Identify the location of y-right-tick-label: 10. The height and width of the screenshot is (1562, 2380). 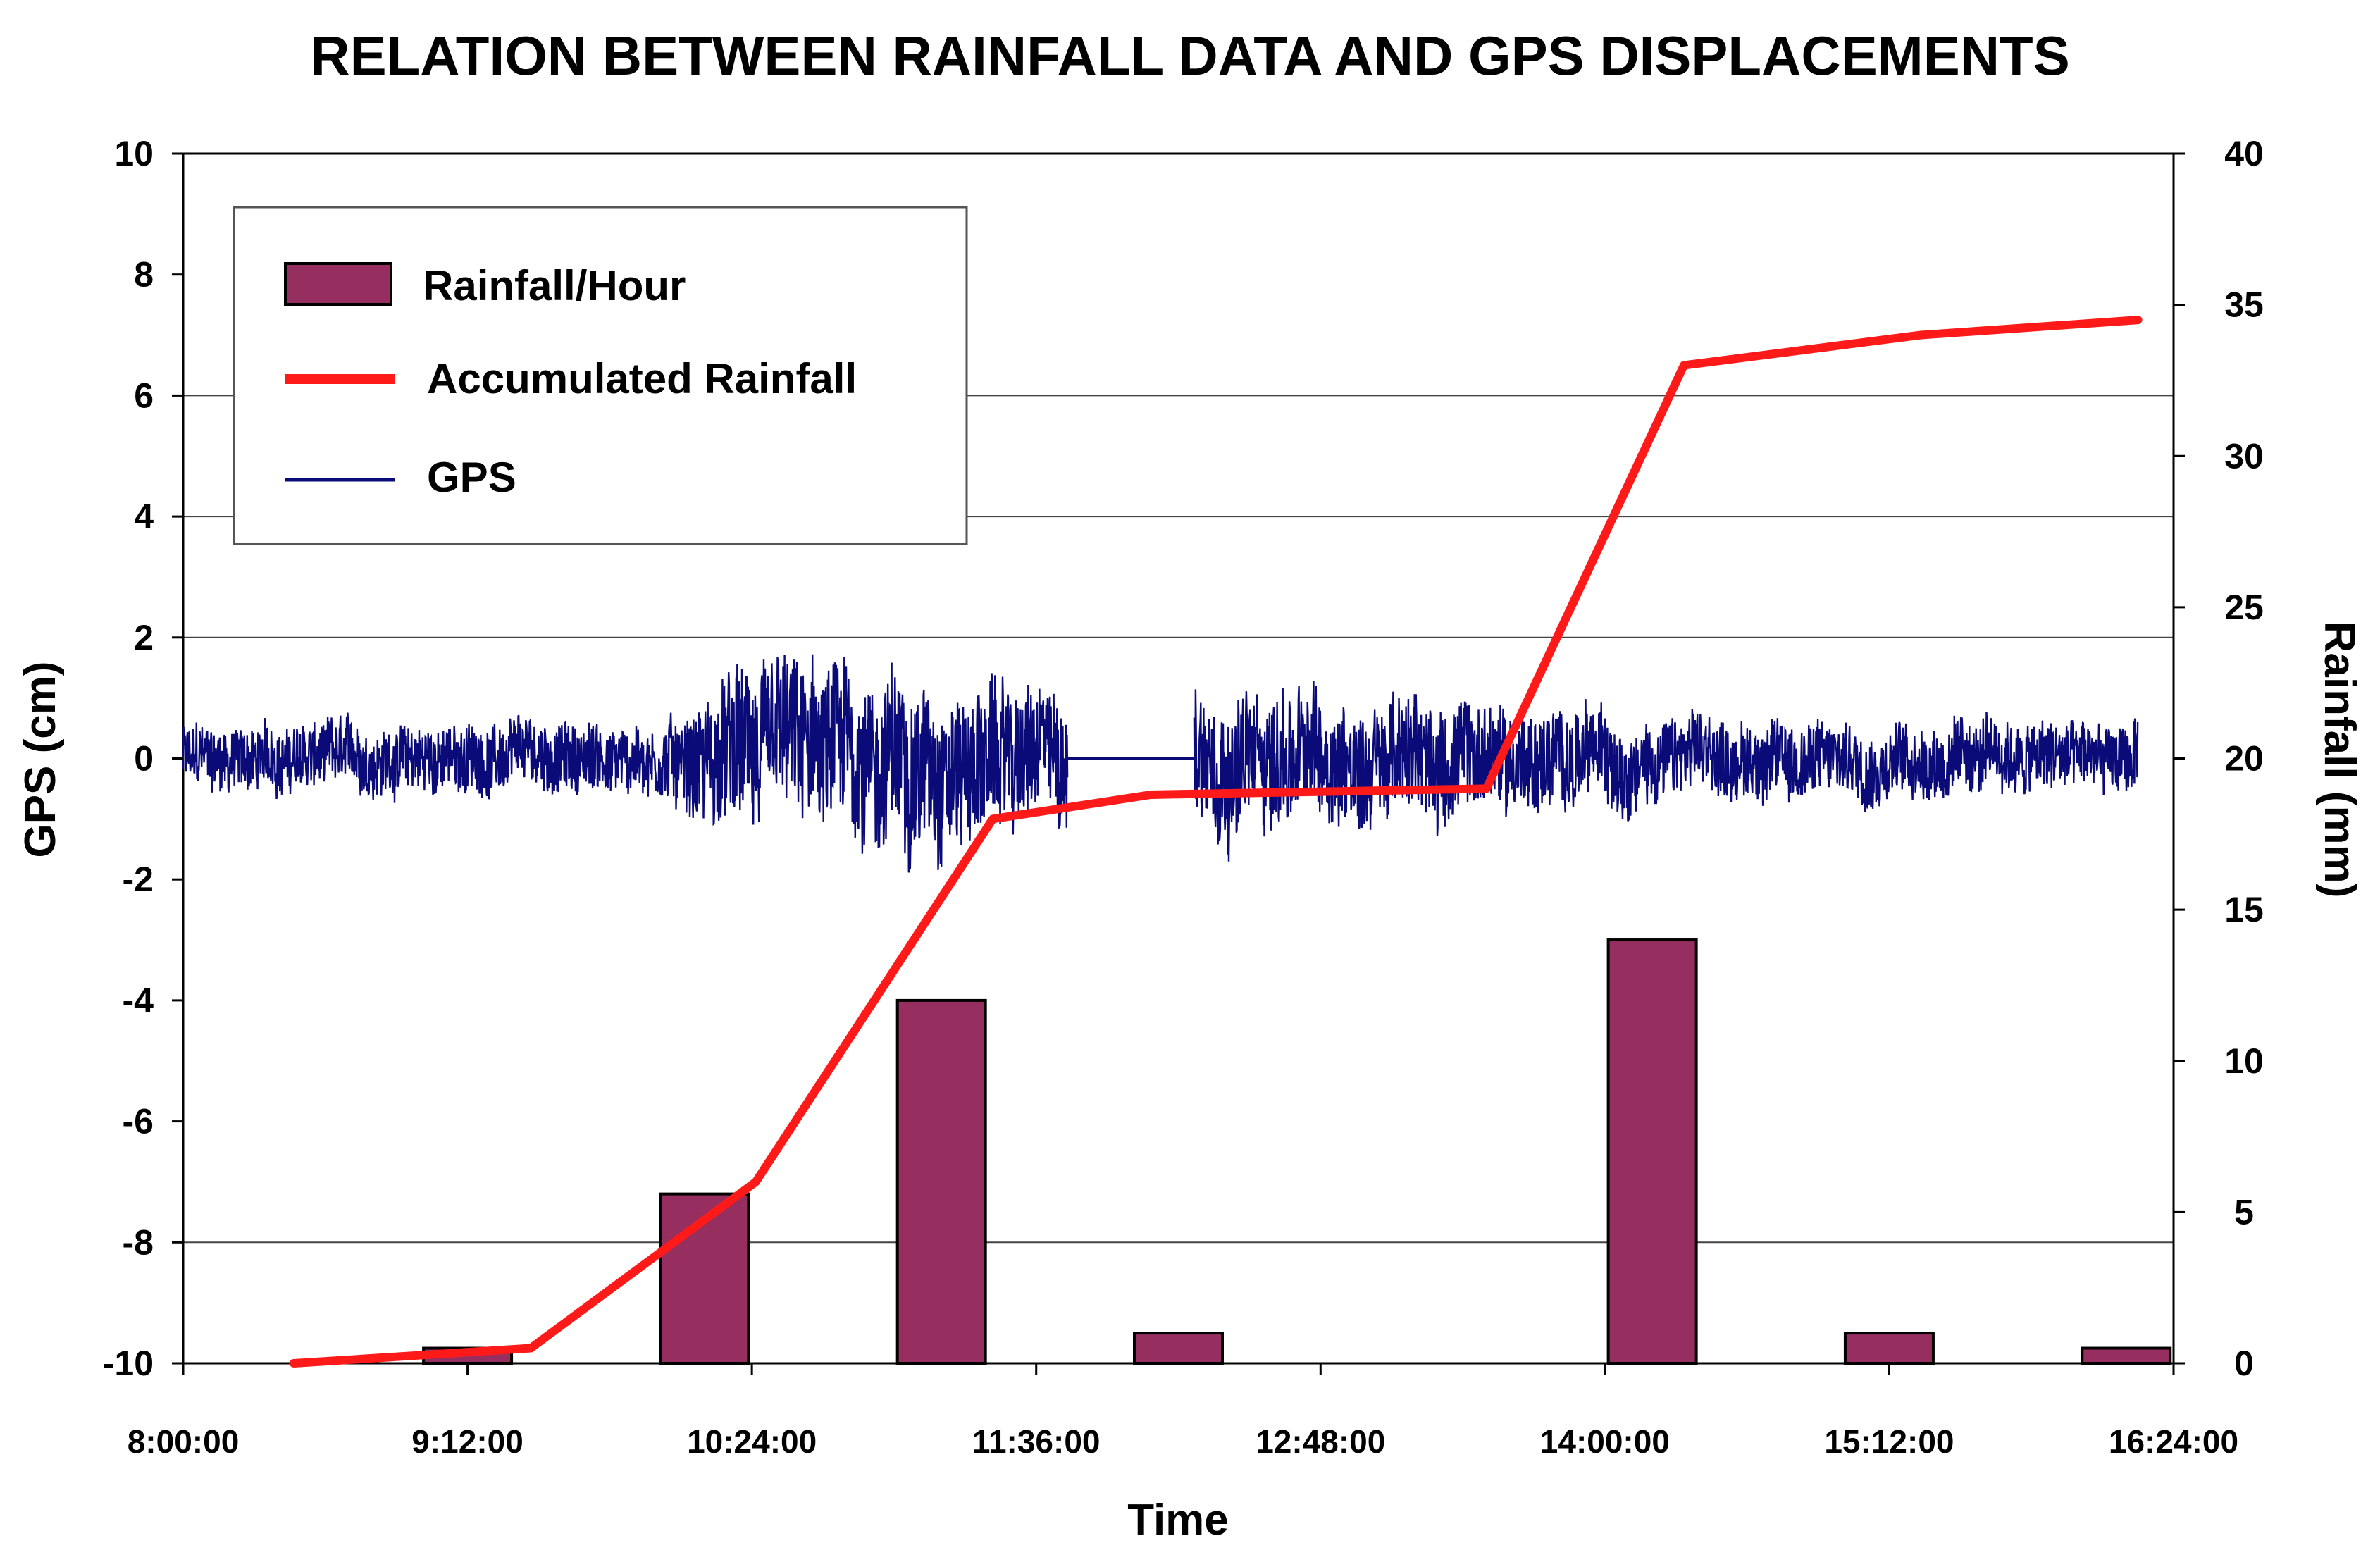
(2244, 1061).